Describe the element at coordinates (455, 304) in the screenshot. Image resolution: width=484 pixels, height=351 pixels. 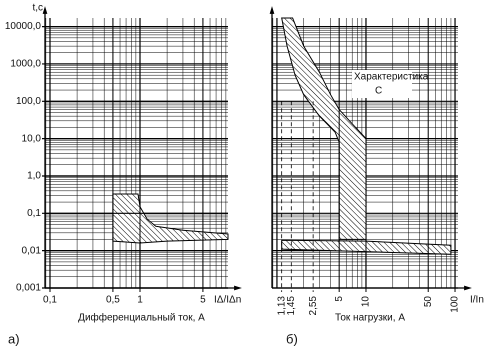
I see `x-tick-label: 100` at that location.